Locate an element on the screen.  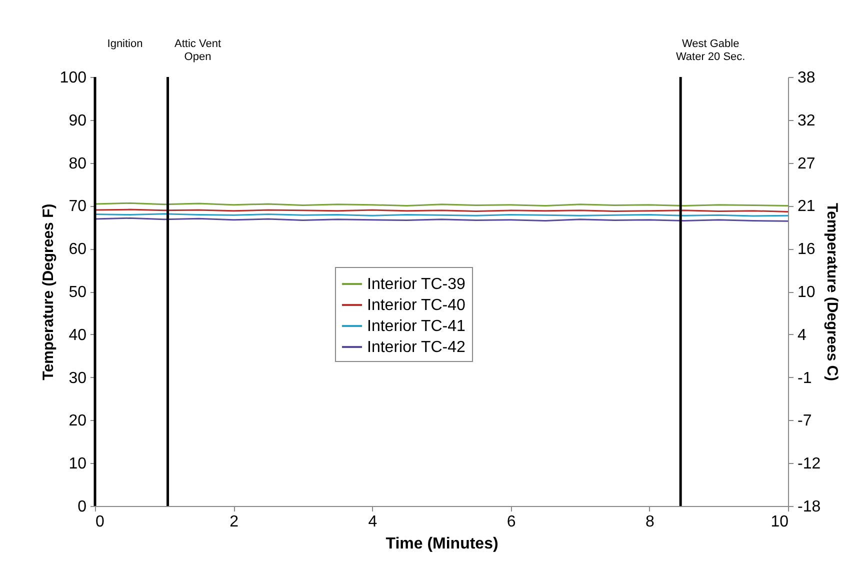
y-tick-label: 50 is located at coordinates (77, 292).